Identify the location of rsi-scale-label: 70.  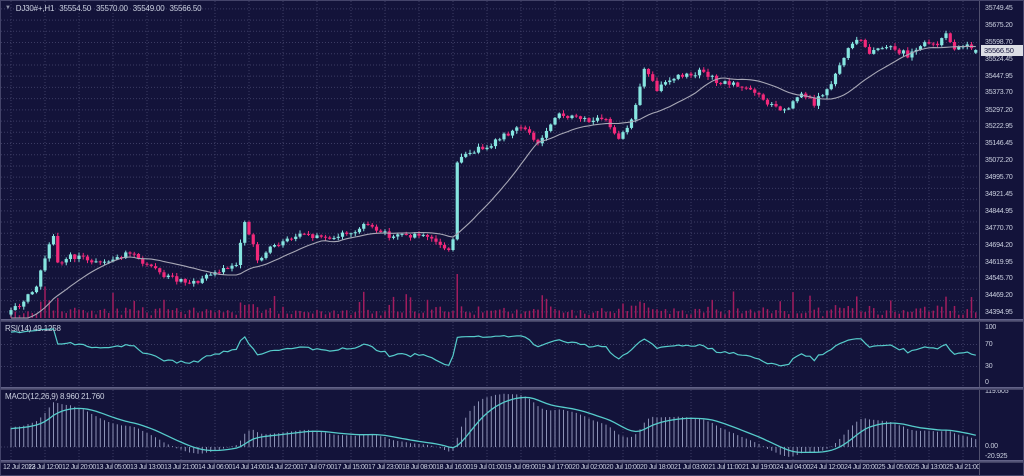
(989, 344).